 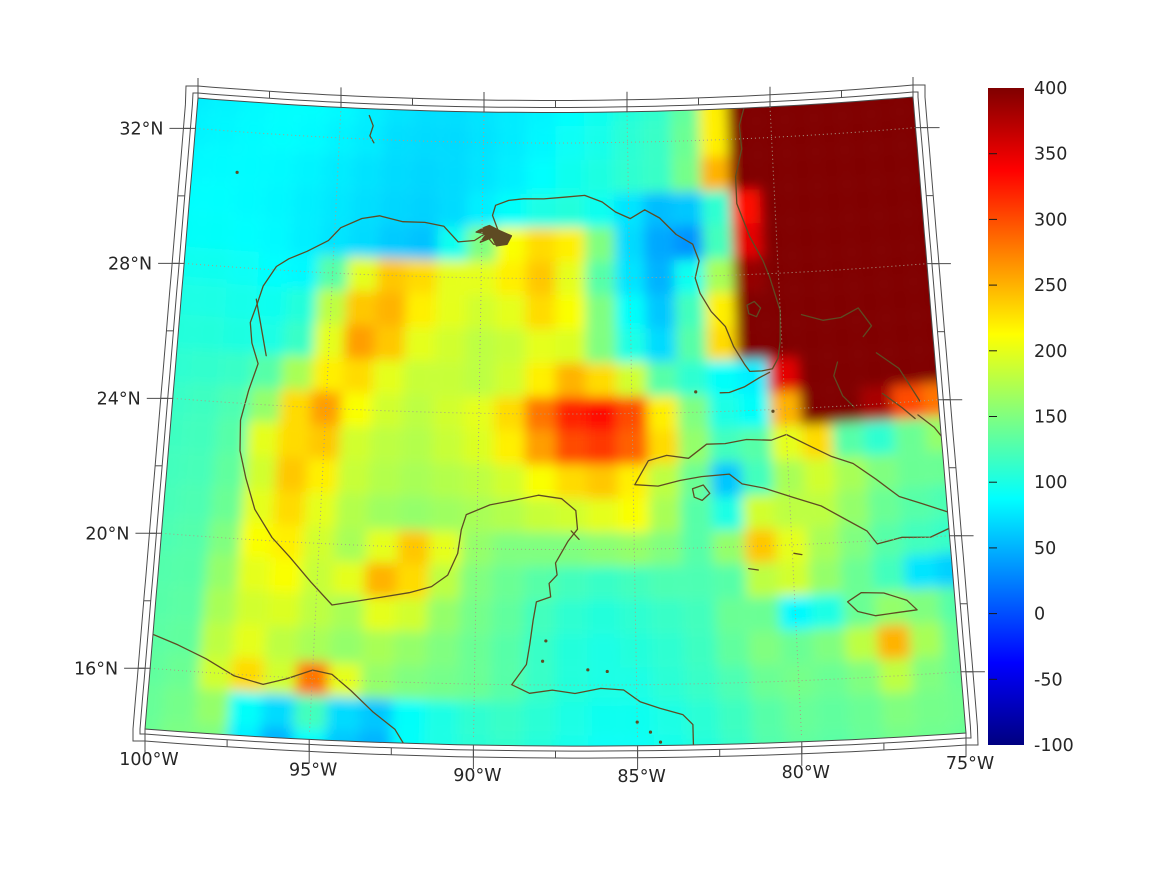 What do you see at coordinates (141, 129) in the screenshot?
I see `y-tick-label: 32°N` at bounding box center [141, 129].